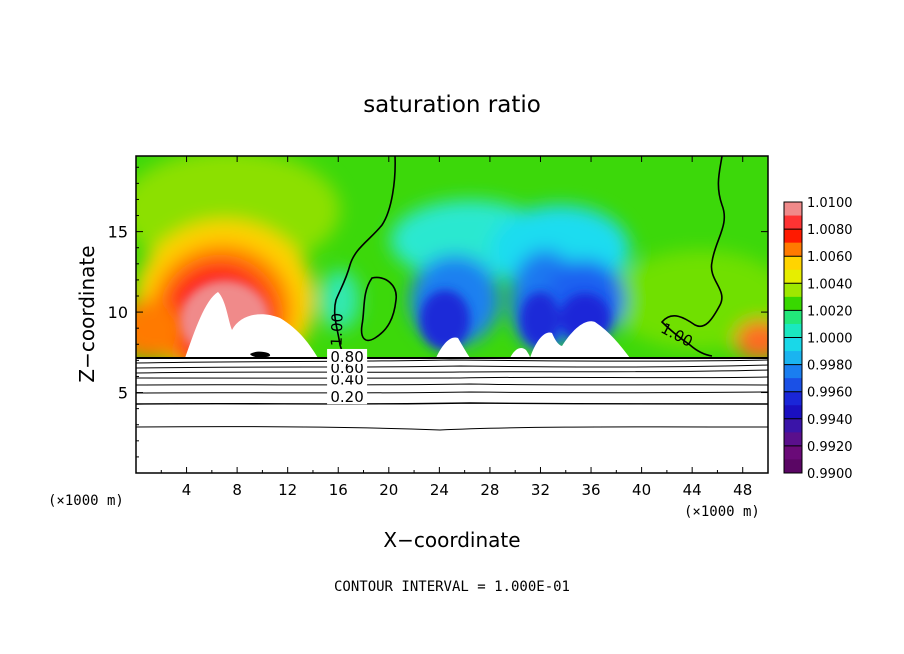 The image size is (904, 654). What do you see at coordinates (123, 393) in the screenshot?
I see `y-tick-label: 5` at bounding box center [123, 393].